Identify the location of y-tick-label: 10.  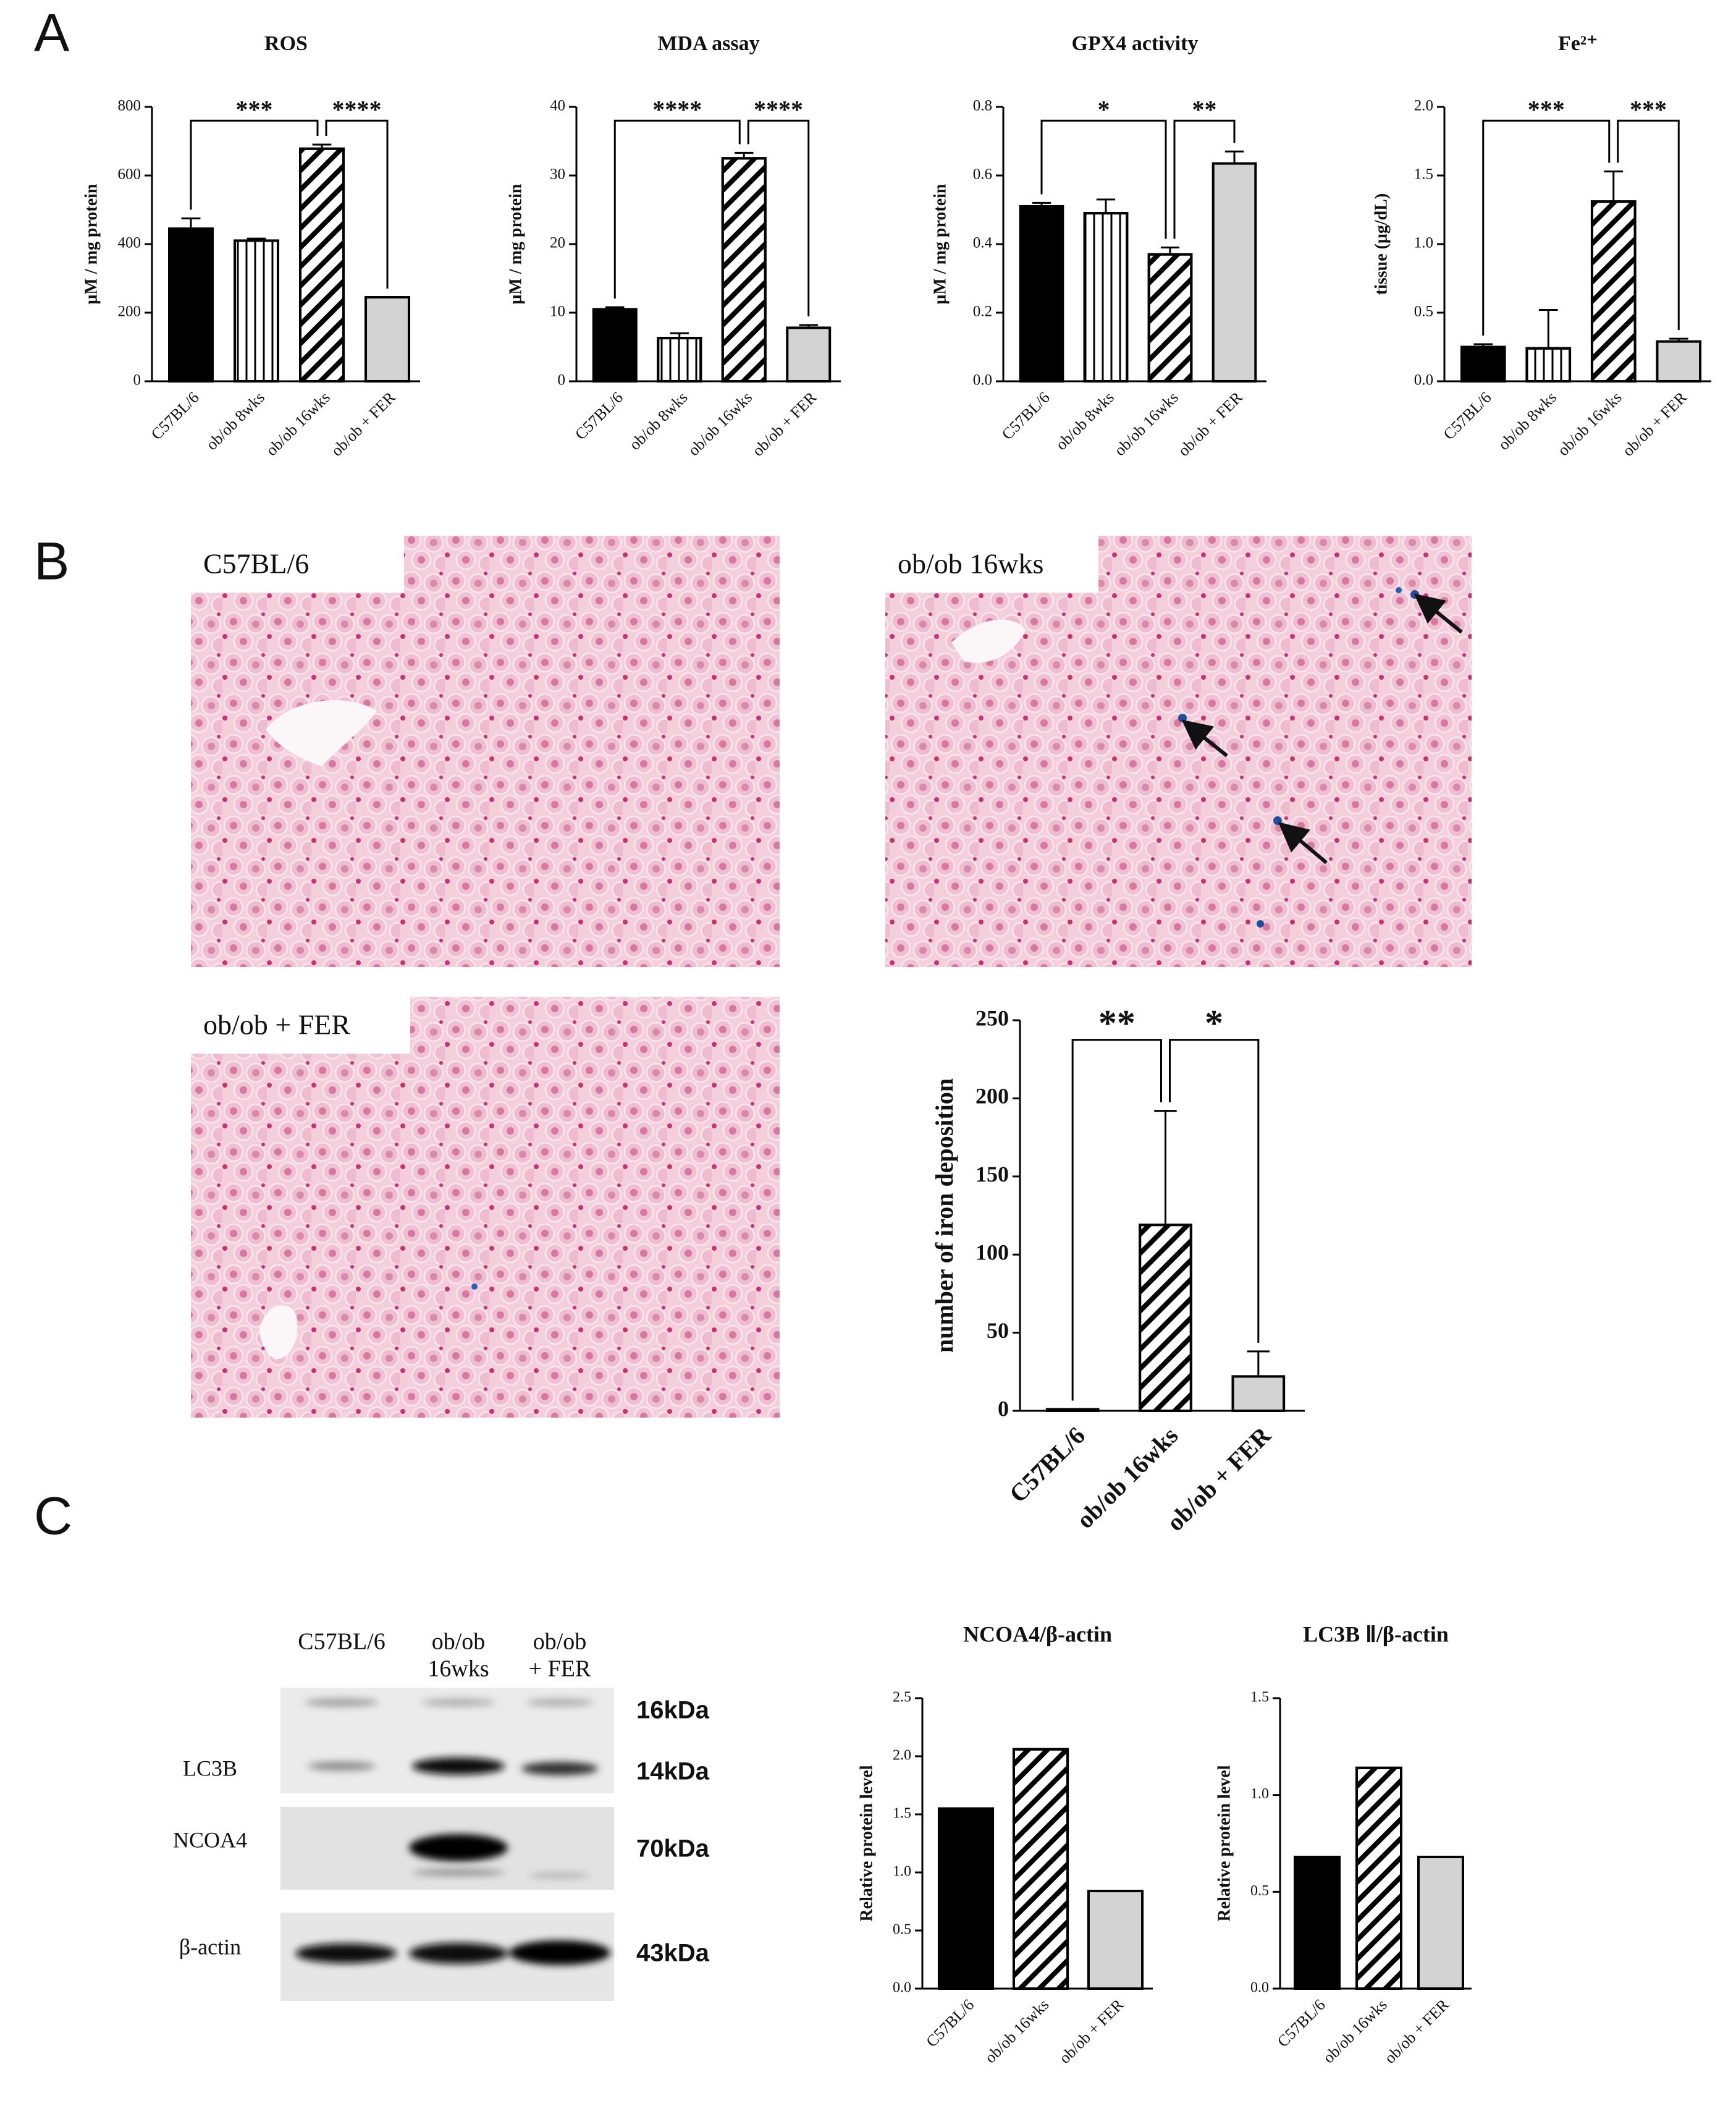
(557, 311).